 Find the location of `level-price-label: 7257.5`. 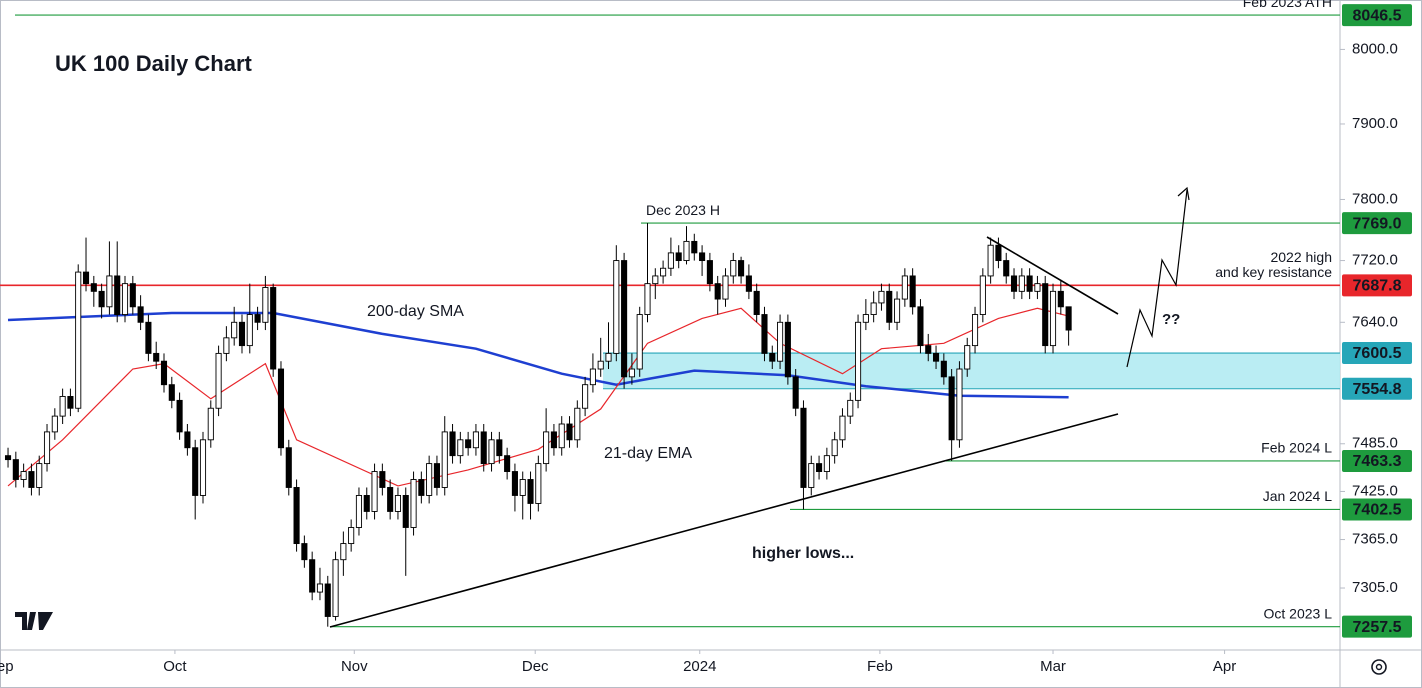

level-price-label: 7257.5 is located at coordinates (1377, 627).